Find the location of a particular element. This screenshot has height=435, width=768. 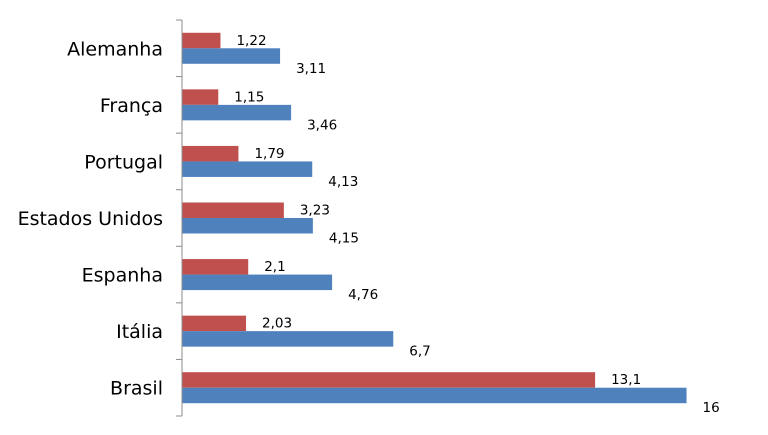

data-label: 3,46 is located at coordinates (322, 125).